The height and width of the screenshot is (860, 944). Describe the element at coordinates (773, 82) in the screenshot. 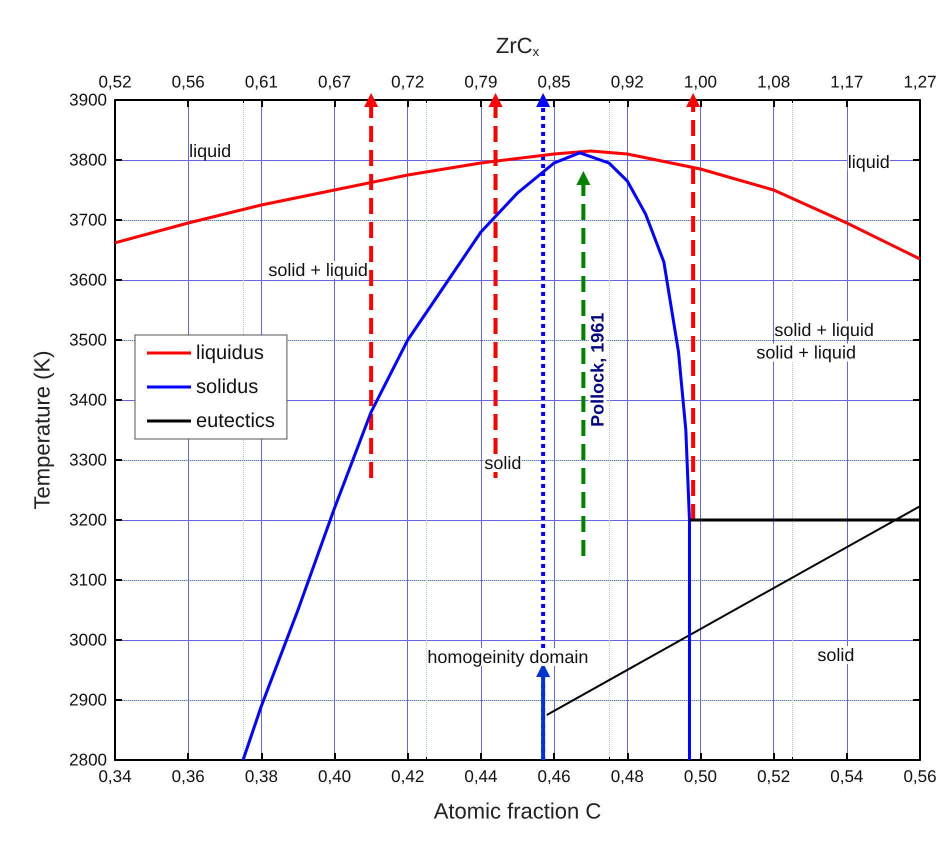

I see `text: 1,08` at that location.